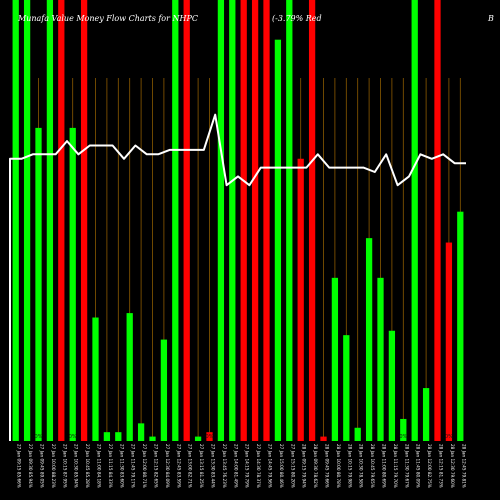 This screenshot has width=500, height=500. What do you see at coordinates (121, 466) in the screenshot?
I see `x-tick-label: 27 Jan 11:30 83.60%` at bounding box center [121, 466].